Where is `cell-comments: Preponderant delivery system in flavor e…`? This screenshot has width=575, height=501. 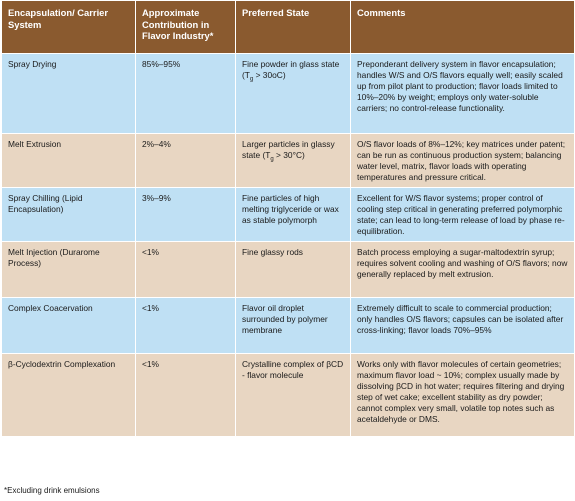 cell-comments: Preponderant delivery system in flavor e… is located at coordinates (462, 93).